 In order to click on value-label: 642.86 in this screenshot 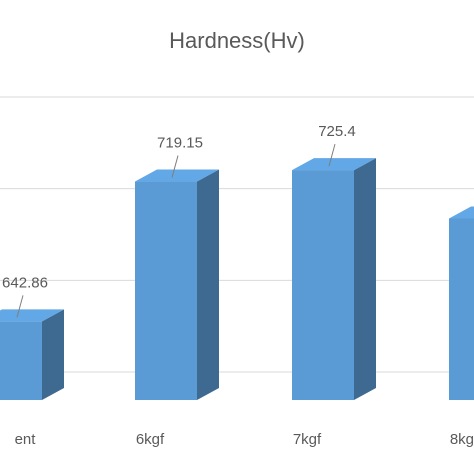, I will do `click(25, 282)`.